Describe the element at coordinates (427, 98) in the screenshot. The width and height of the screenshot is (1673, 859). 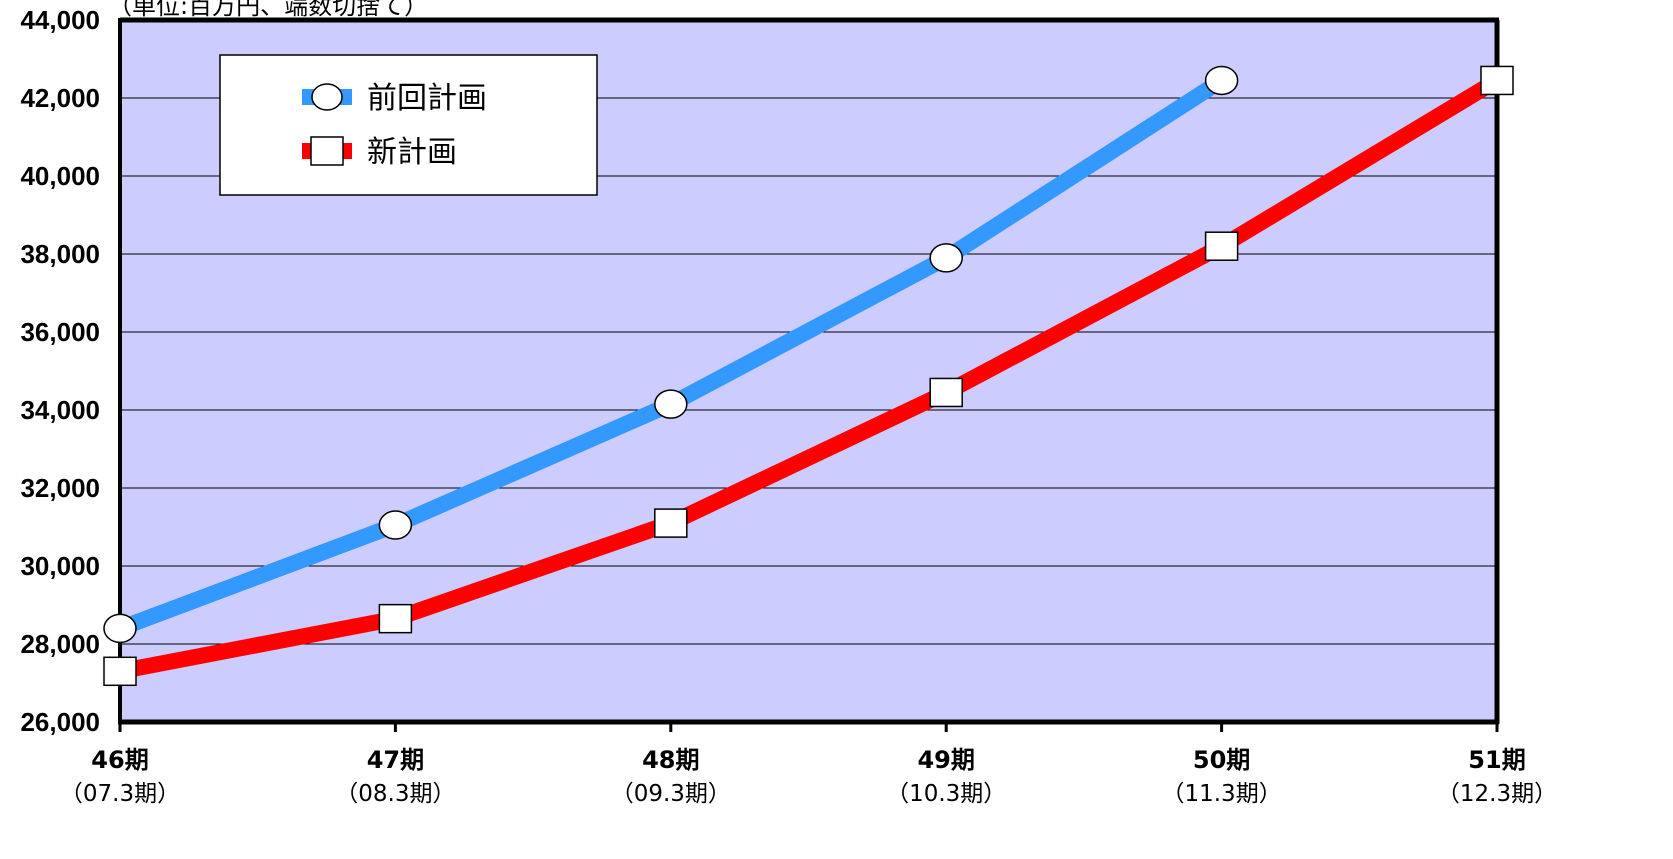
I see `legend-label-0: 前回計画` at that location.